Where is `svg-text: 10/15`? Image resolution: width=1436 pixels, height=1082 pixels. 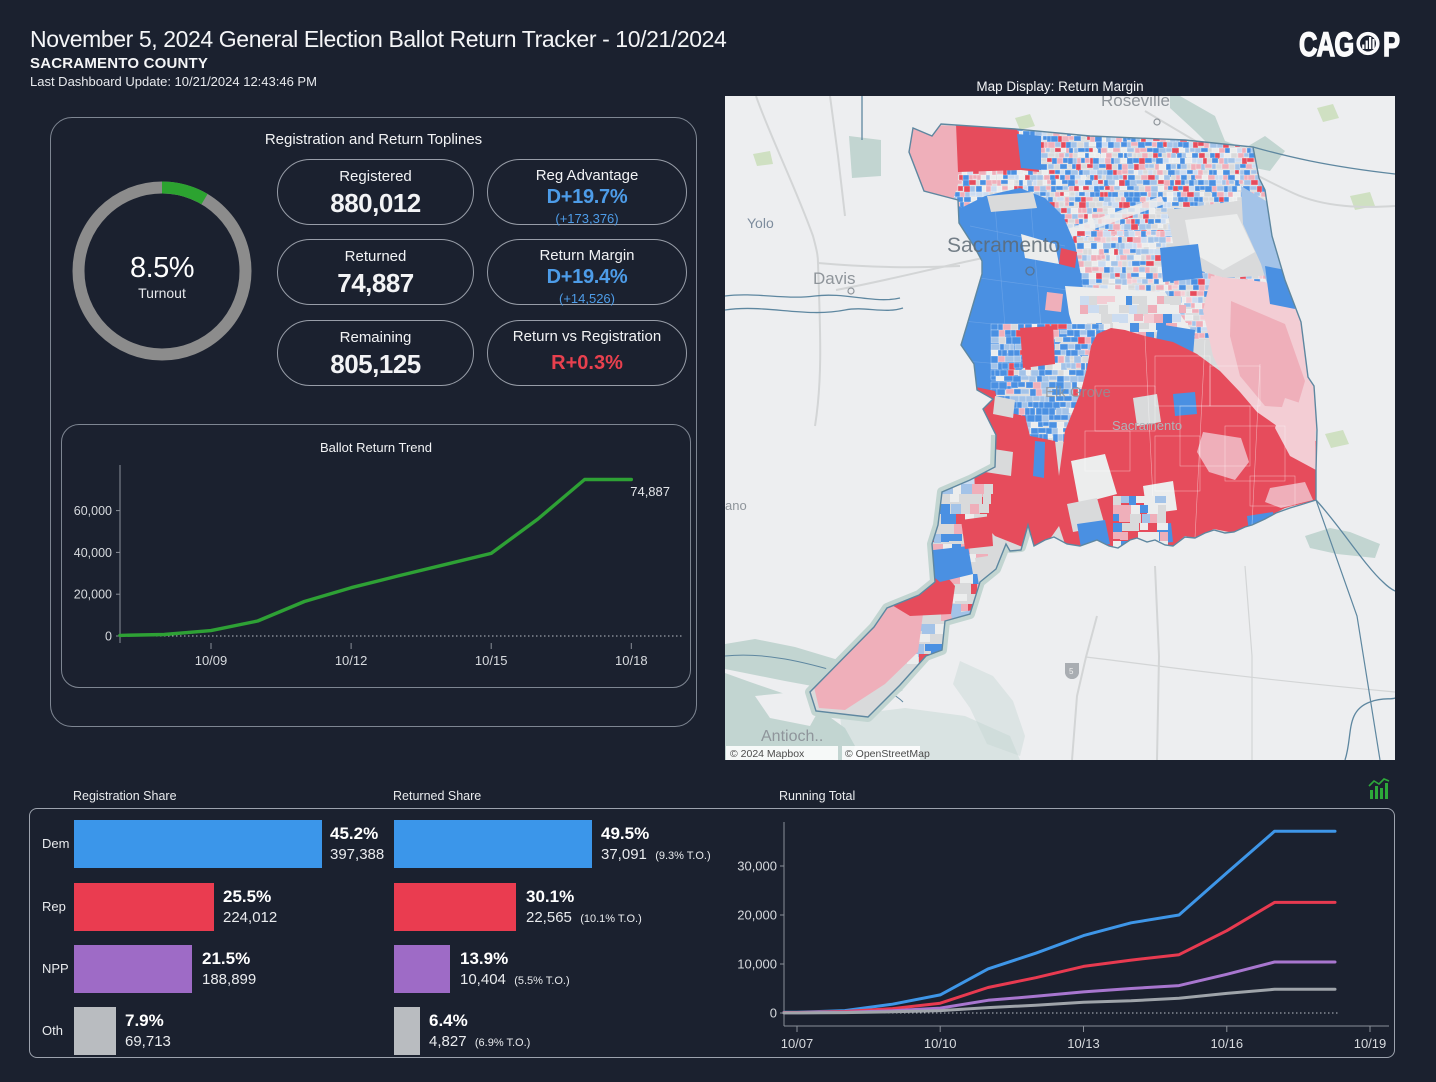 svg-text: 10/15 is located at coordinates (491, 660).